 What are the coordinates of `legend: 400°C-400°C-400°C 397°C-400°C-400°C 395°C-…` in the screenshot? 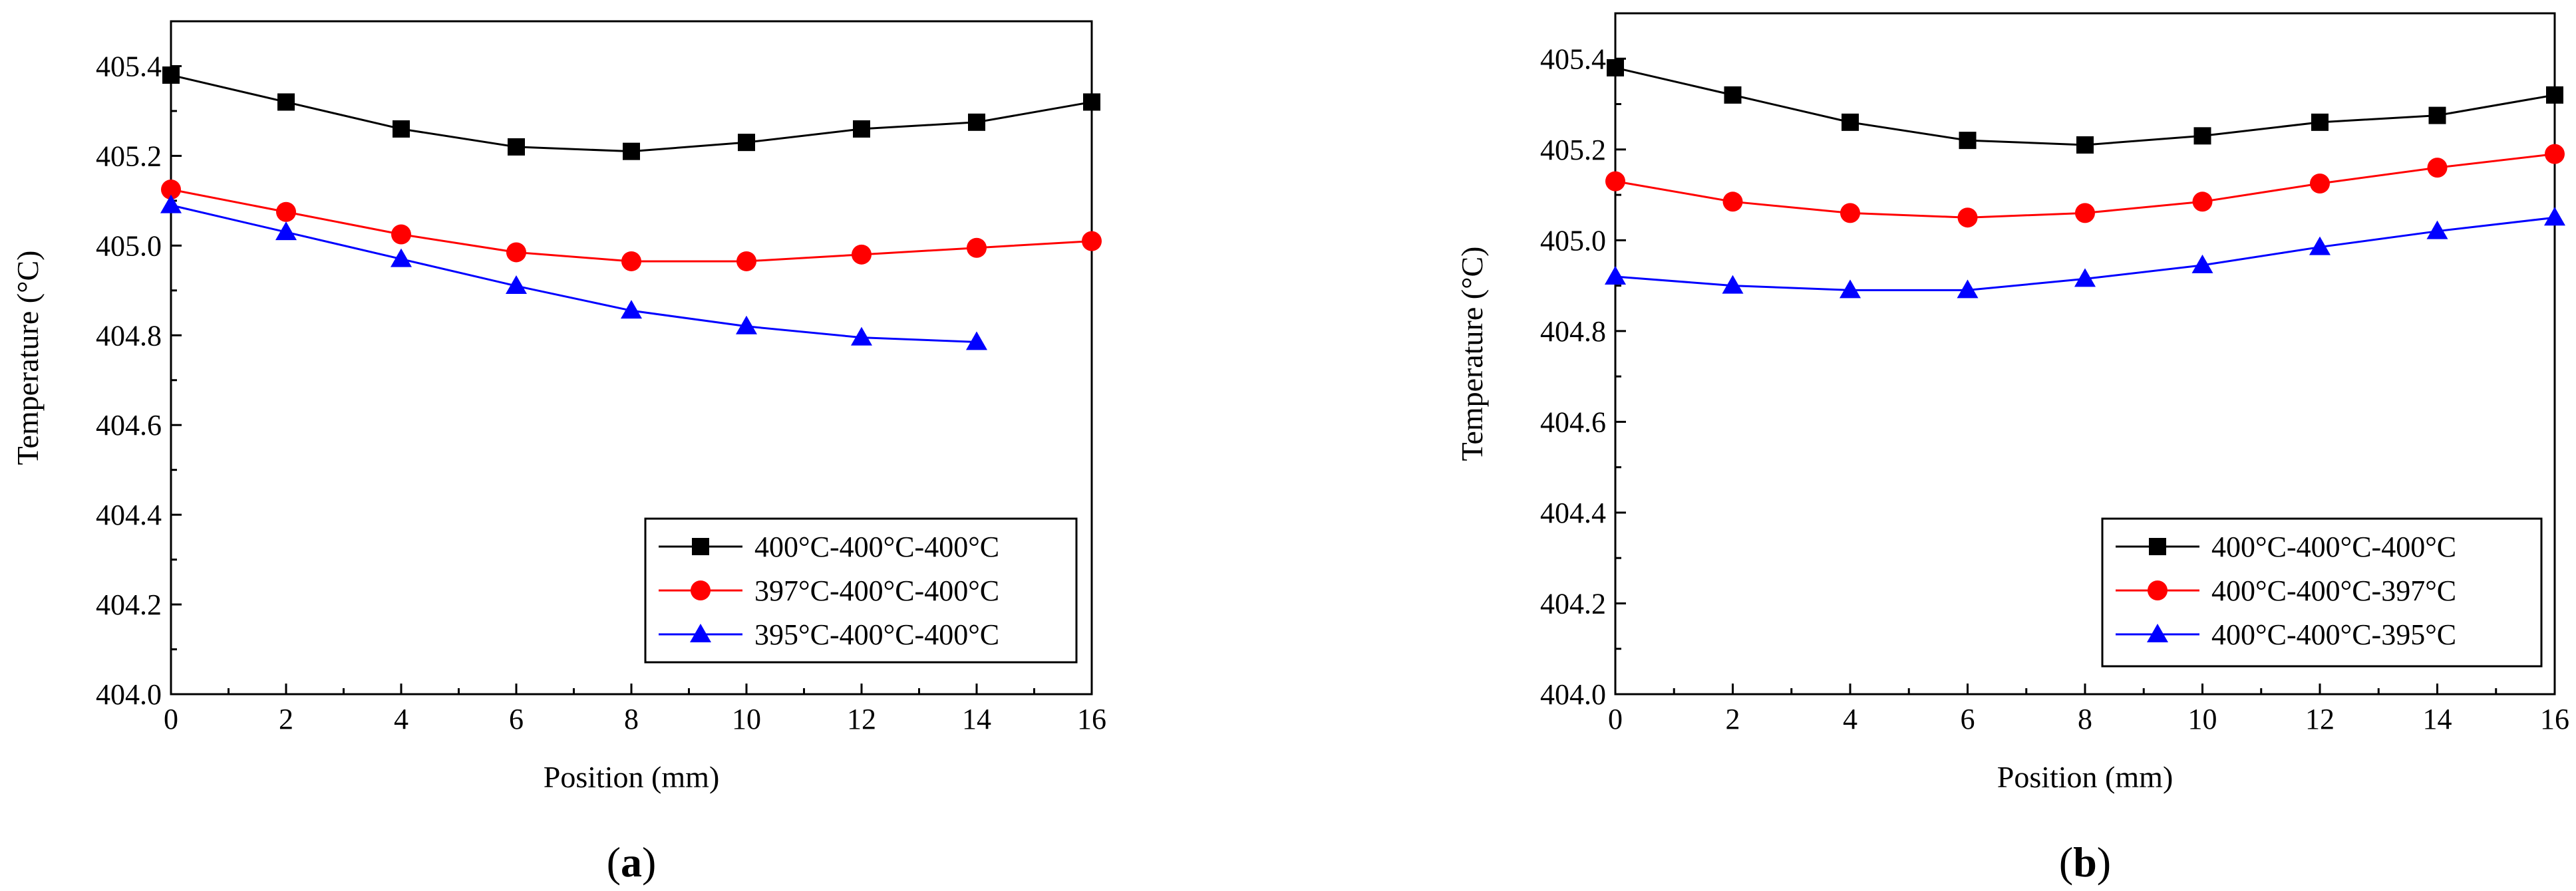 It's located at (861, 590).